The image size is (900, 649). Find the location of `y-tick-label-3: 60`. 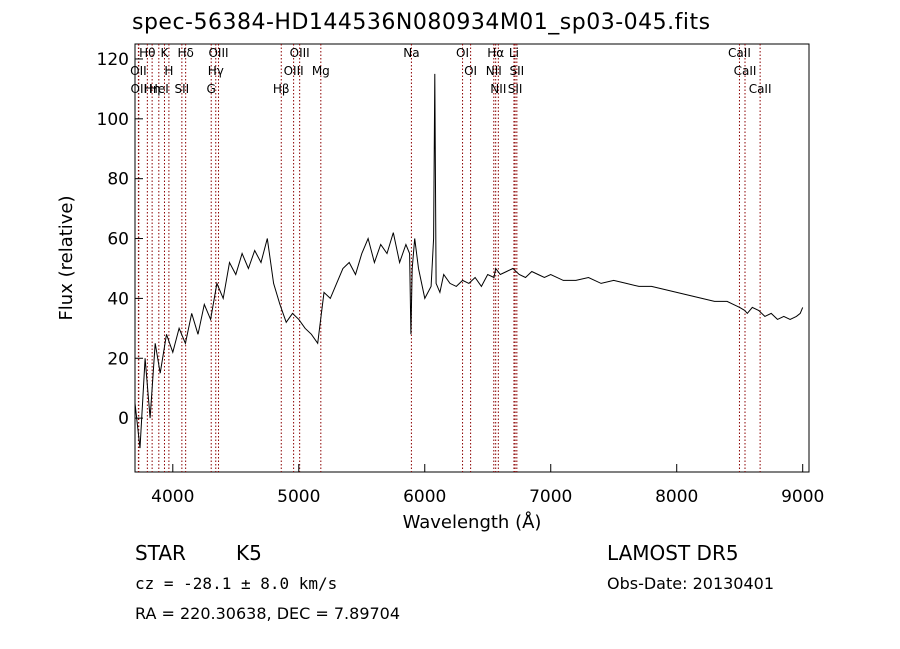

y-tick-label-3: 60 is located at coordinates (118, 240).